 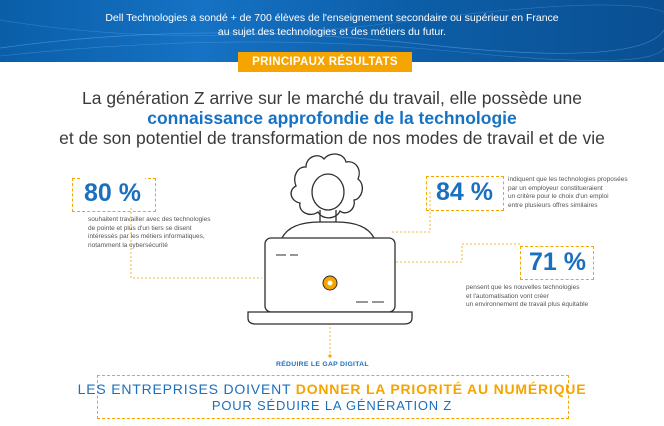 What do you see at coordinates (128, 245) in the screenshot?
I see `stat-80-line: notamment la cybersécurité` at bounding box center [128, 245].